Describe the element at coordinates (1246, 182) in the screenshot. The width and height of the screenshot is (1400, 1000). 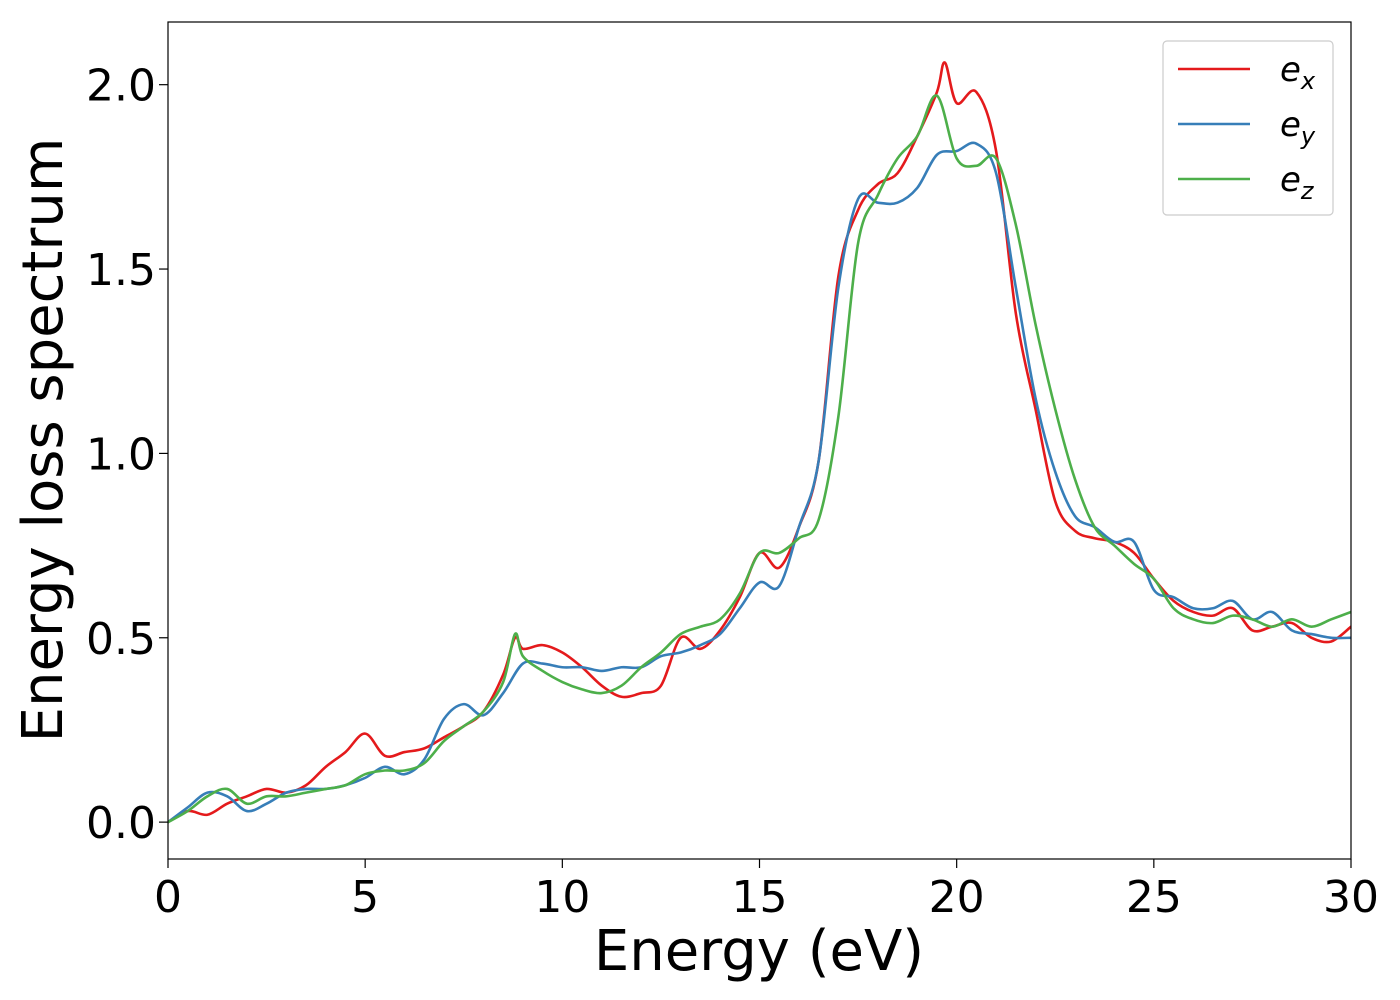
I see `legend-item-ez: ez` at that location.